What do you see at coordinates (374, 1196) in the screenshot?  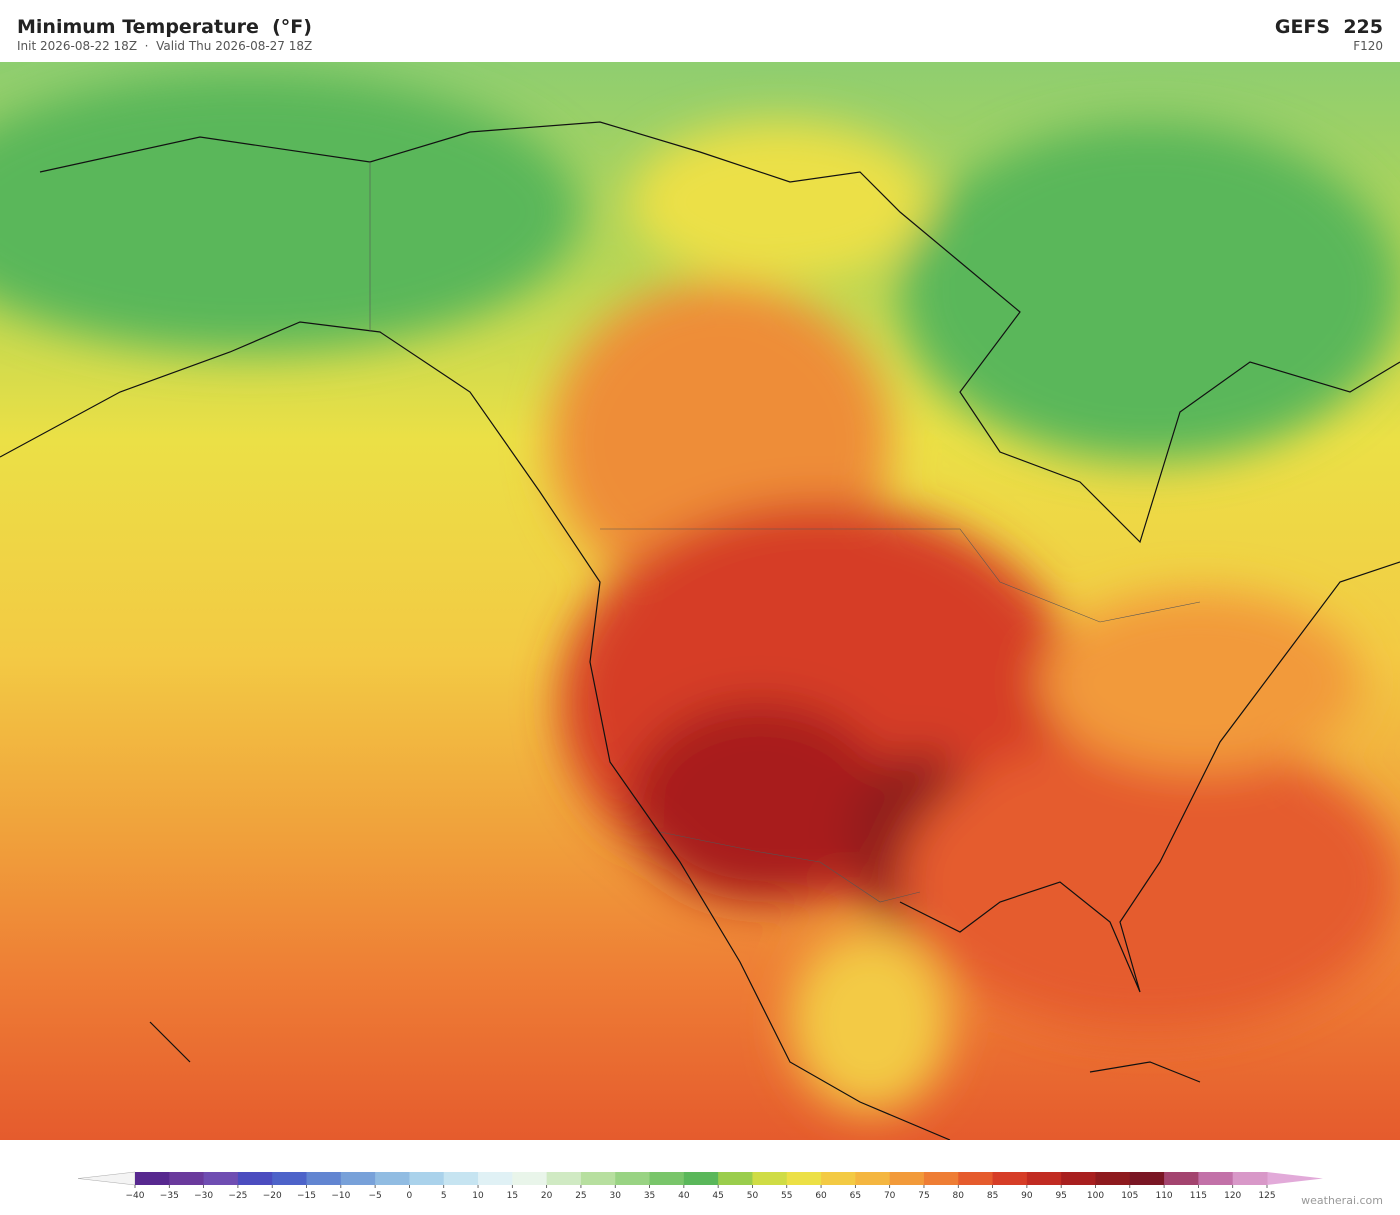 I see `colorbar-tick-label: −5` at bounding box center [374, 1196].